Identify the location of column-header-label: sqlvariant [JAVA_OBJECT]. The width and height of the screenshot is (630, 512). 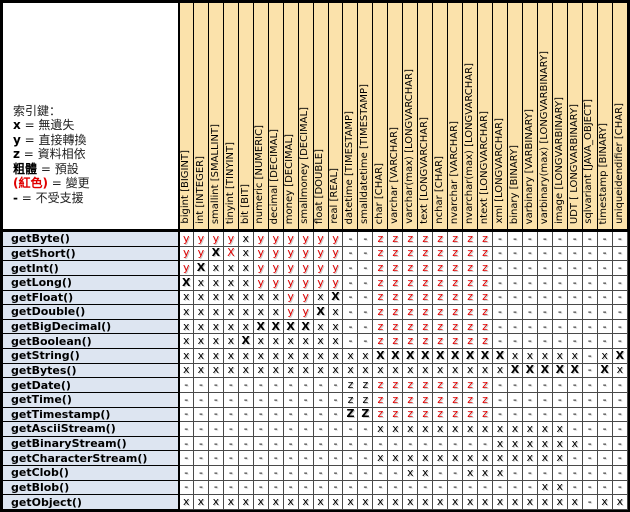
(589, 161).